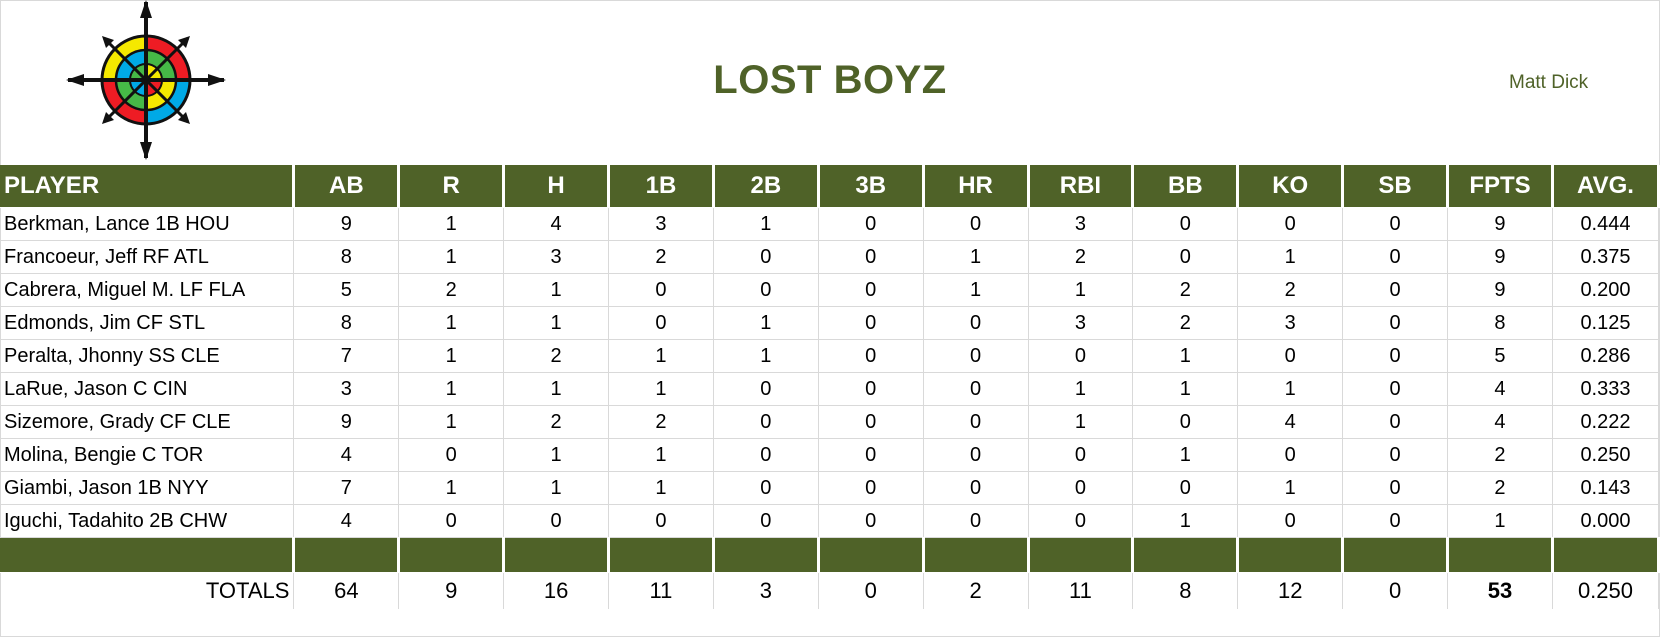 The image size is (1660, 637). What do you see at coordinates (1185, 290) in the screenshot?
I see `cell-bb: 2` at bounding box center [1185, 290].